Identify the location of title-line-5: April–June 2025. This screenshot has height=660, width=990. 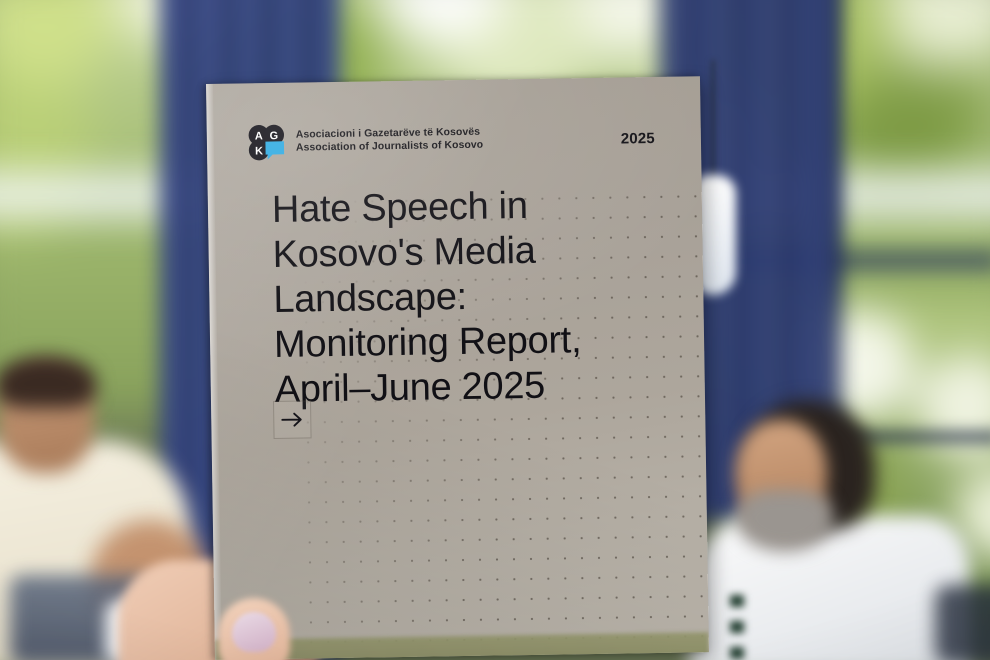
(410, 387).